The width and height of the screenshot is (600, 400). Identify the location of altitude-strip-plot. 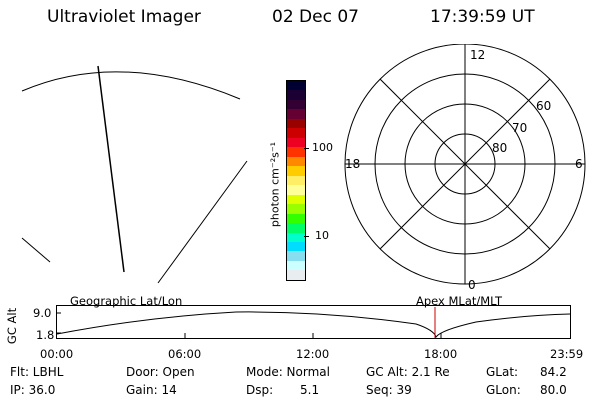
(313, 322).